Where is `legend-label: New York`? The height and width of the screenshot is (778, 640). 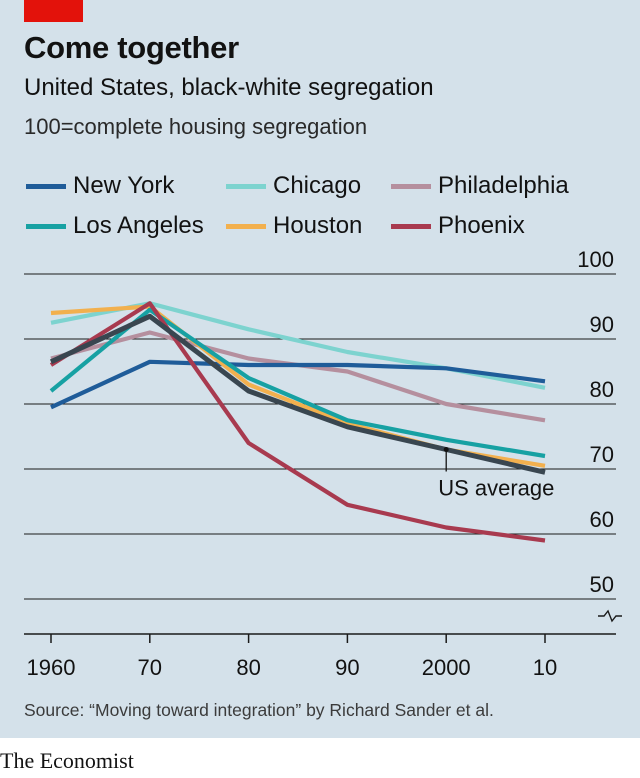 legend-label: New York is located at coordinates (124, 185).